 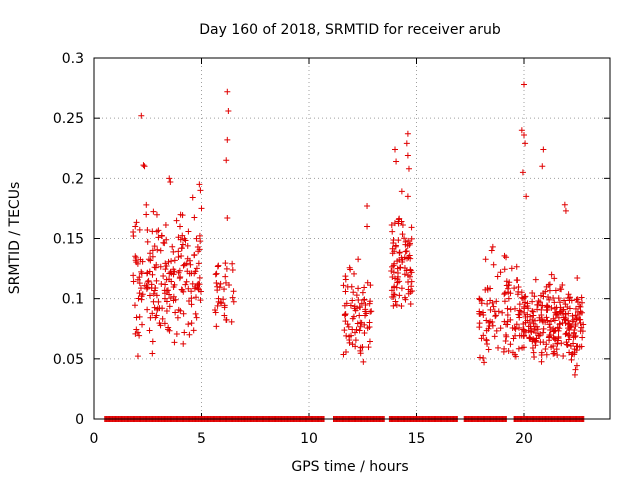 What do you see at coordinates (94, 439) in the screenshot?
I see `x-tick-label: 0` at bounding box center [94, 439].